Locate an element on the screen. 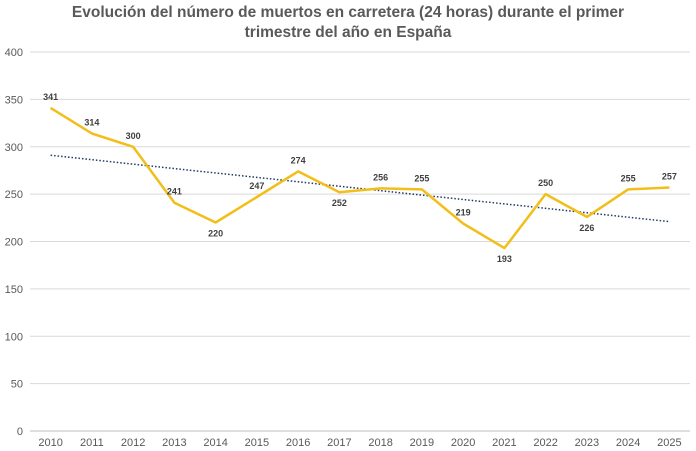  x-tick-label-2021: 2021 is located at coordinates (504, 443).